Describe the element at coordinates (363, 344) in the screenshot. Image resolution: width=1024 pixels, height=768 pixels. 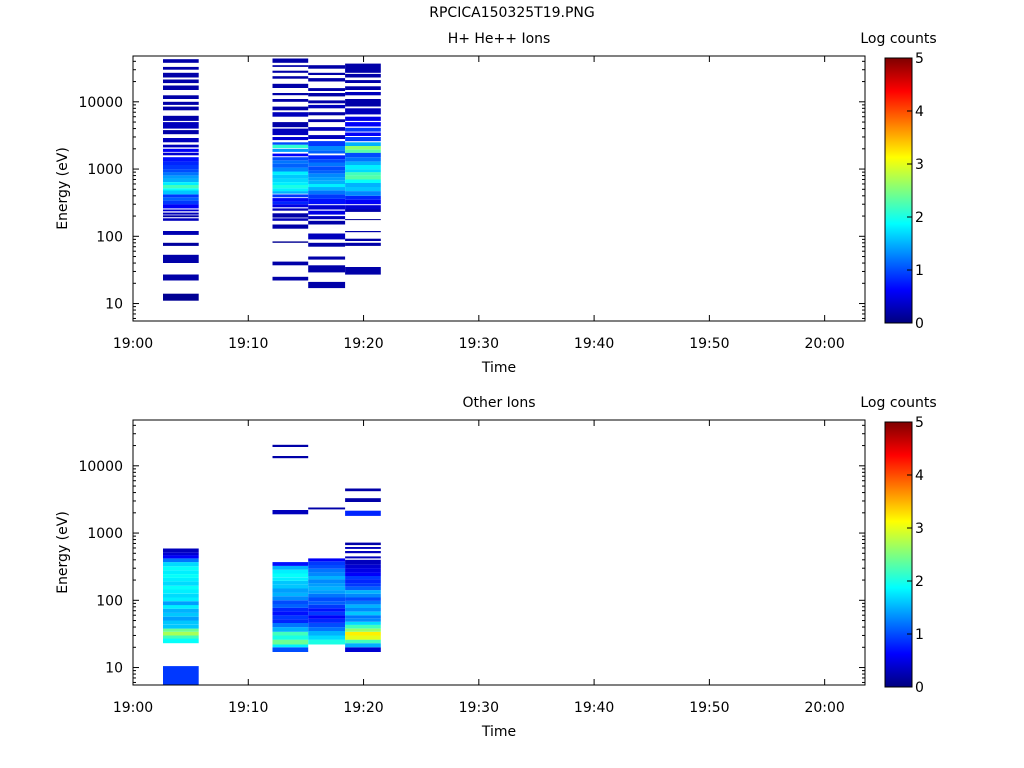
I see `x-tick-label: 19:20` at that location.